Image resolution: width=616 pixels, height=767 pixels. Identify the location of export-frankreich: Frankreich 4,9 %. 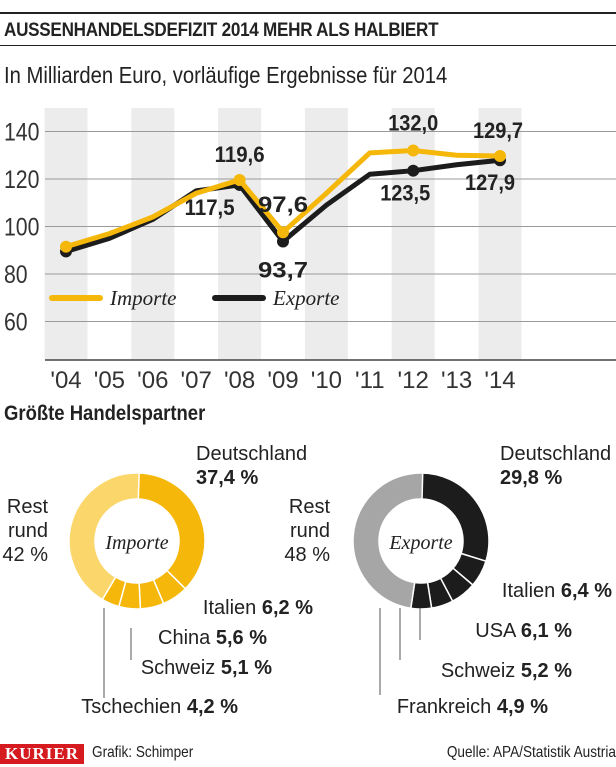
(472, 707).